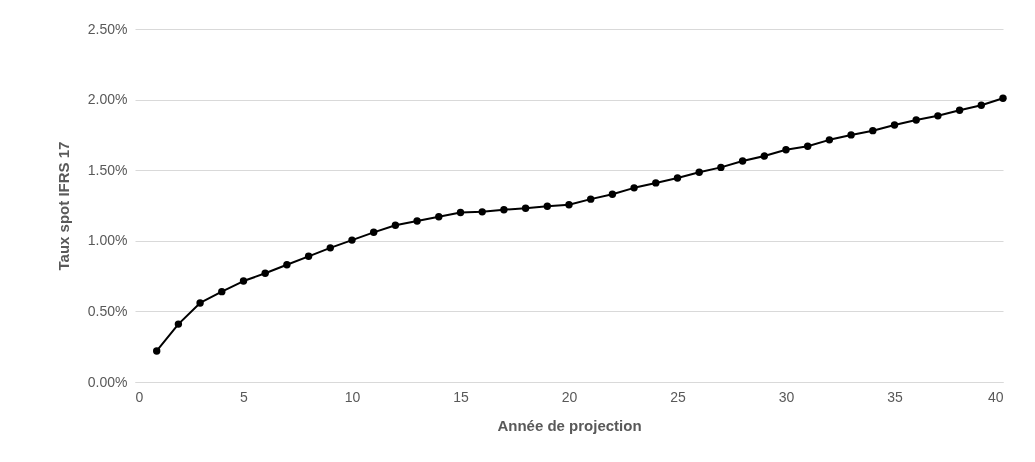  What do you see at coordinates (569, 396) in the screenshot?
I see `x-tick-label: 20` at bounding box center [569, 396].